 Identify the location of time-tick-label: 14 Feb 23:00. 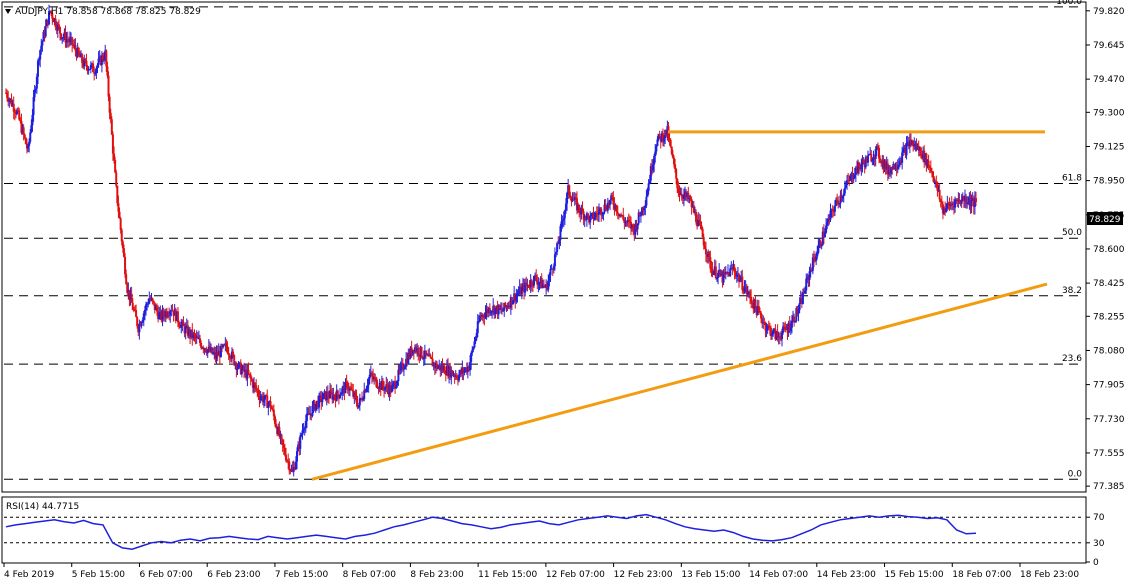
(846, 575).